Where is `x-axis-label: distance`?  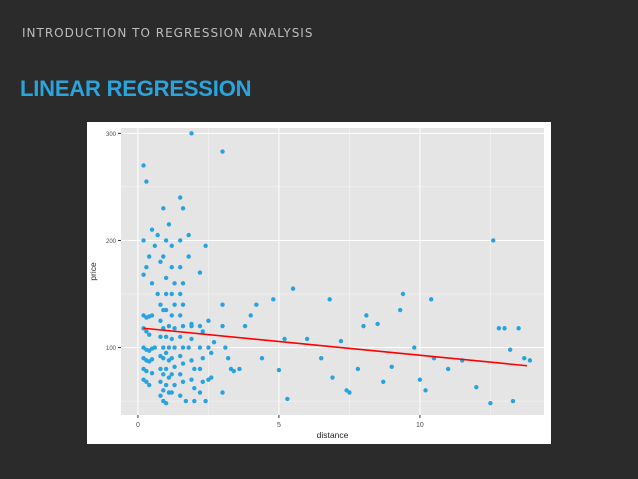 x-axis-label: distance is located at coordinates (333, 435).